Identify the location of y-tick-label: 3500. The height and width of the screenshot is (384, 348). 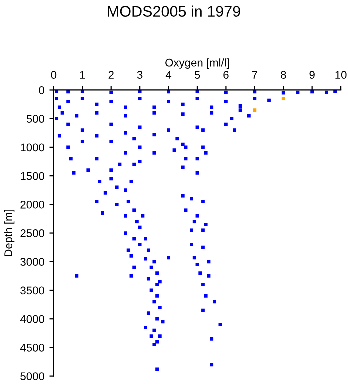
(32, 290).